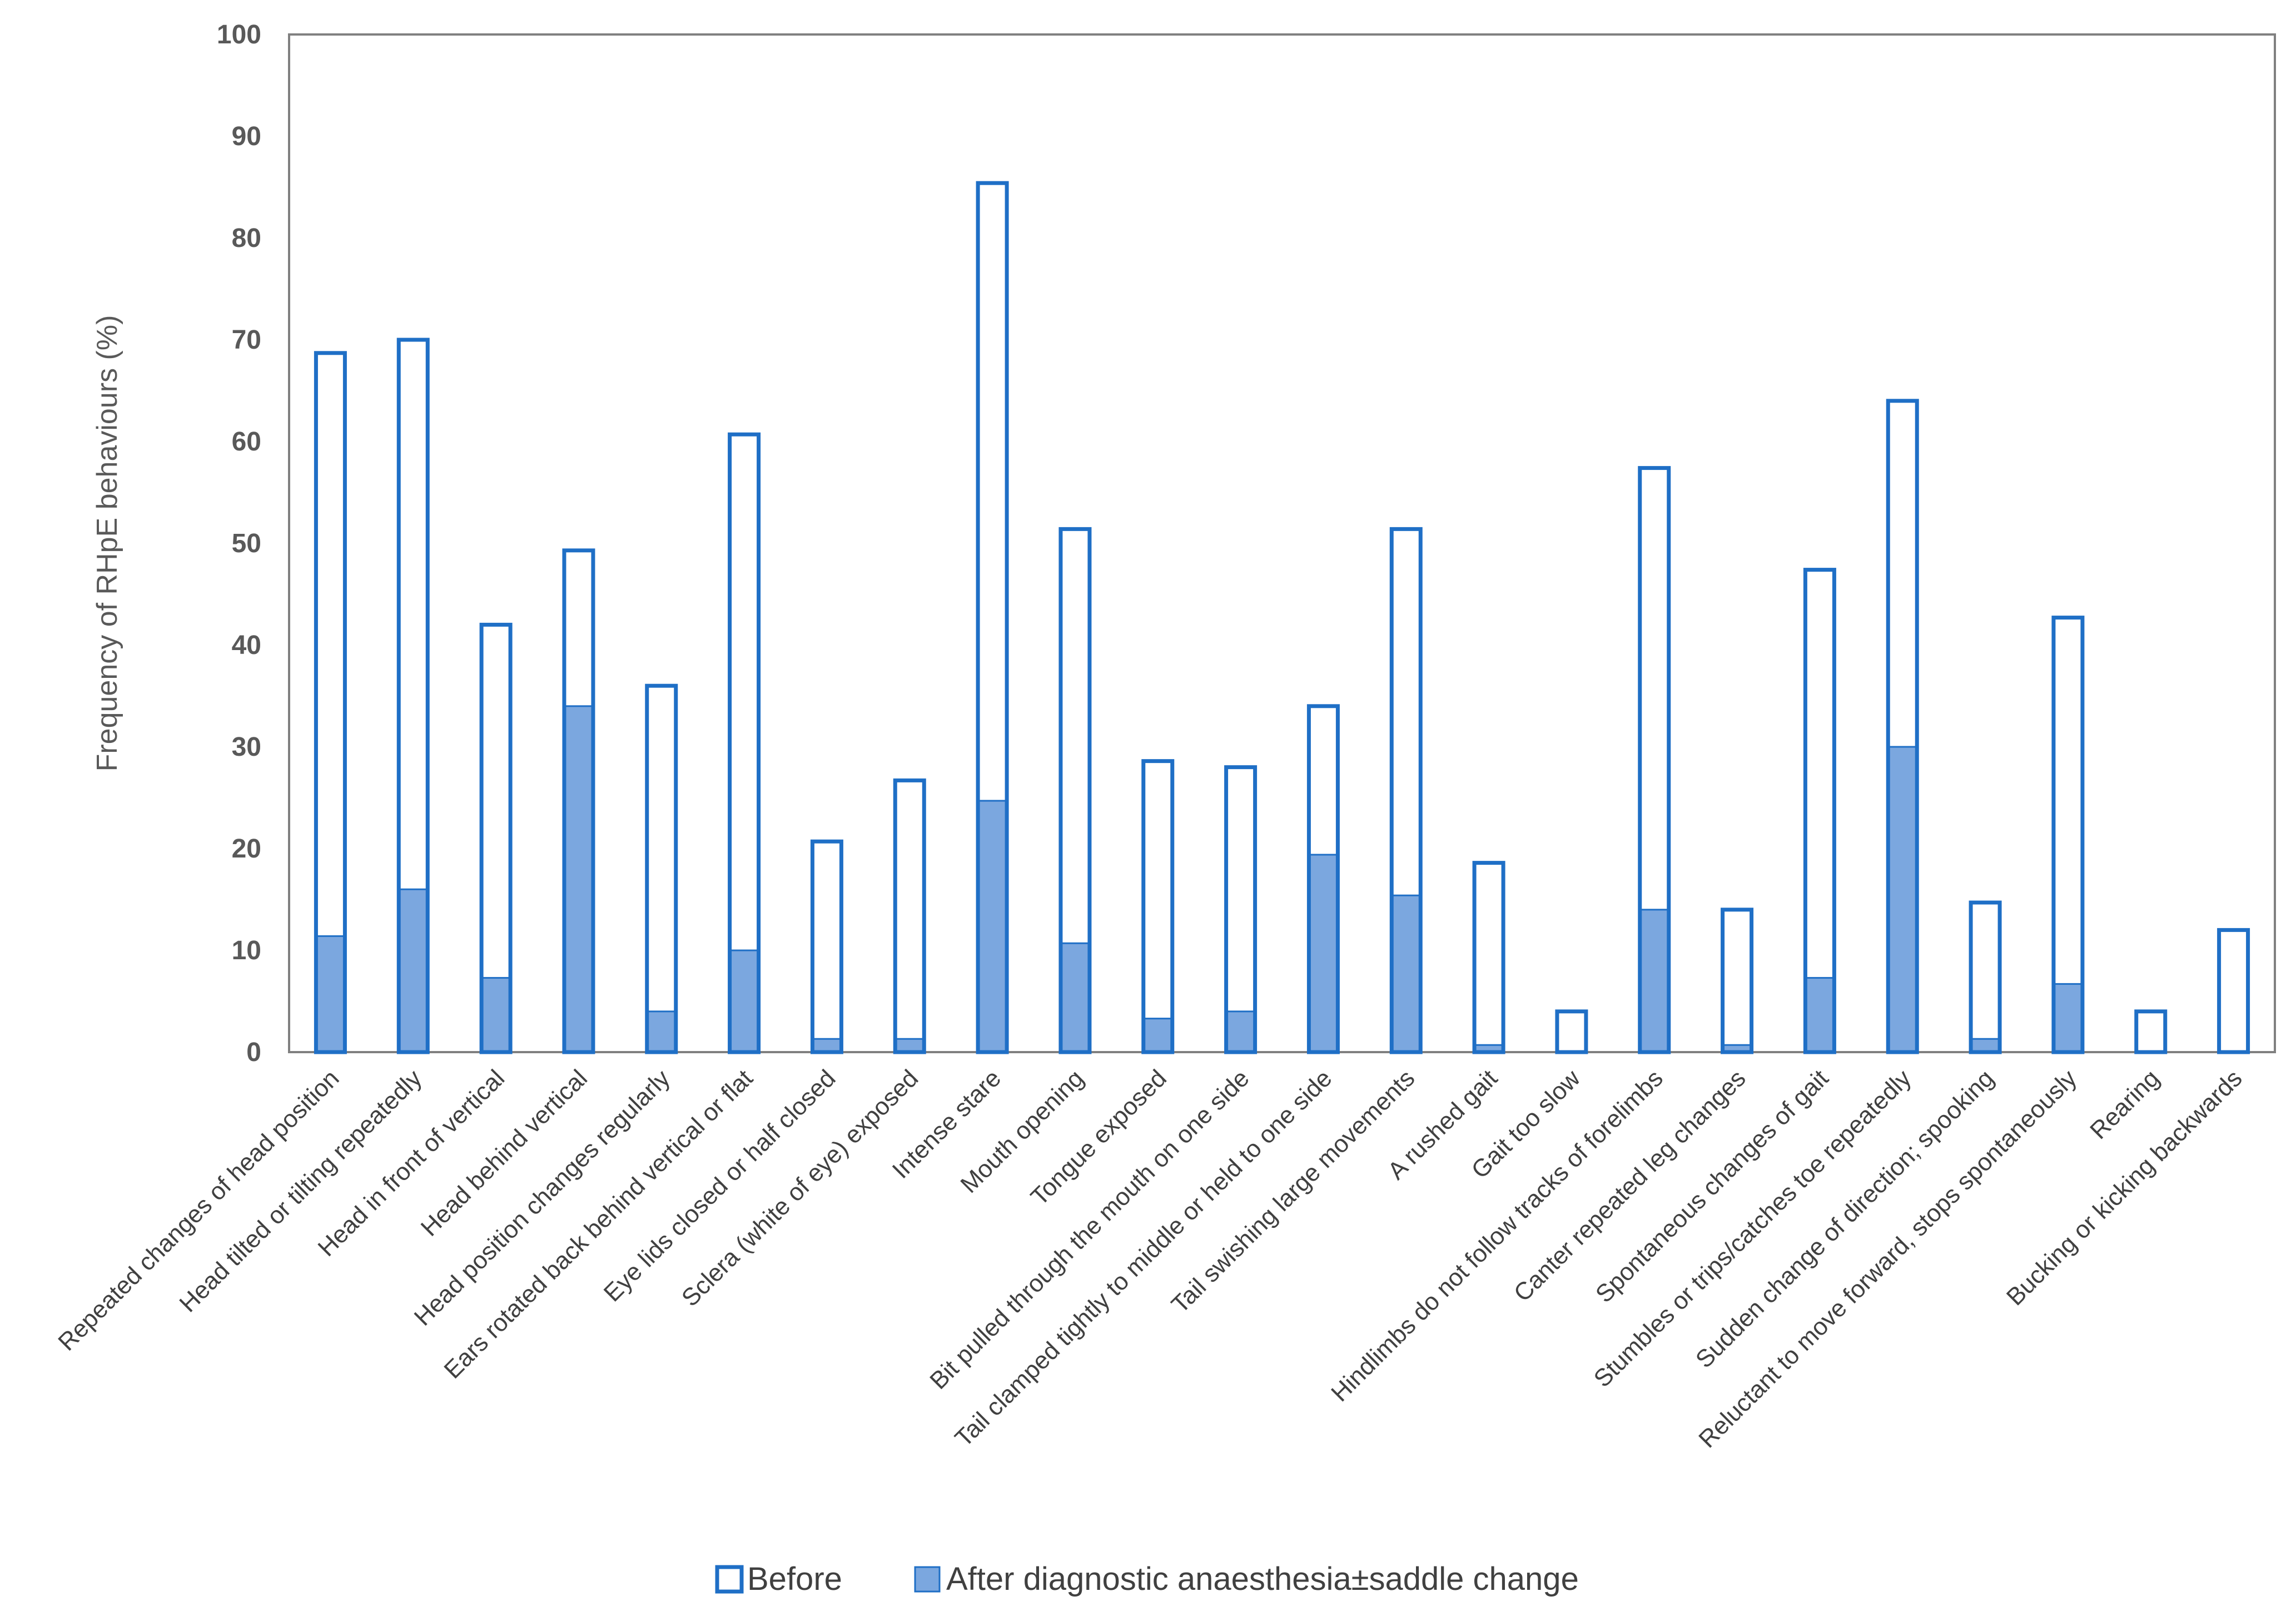  I want to click on y-axis-ticks: 0 10 20 30 40 50 60 70 80 90 100, so click(239, 543).